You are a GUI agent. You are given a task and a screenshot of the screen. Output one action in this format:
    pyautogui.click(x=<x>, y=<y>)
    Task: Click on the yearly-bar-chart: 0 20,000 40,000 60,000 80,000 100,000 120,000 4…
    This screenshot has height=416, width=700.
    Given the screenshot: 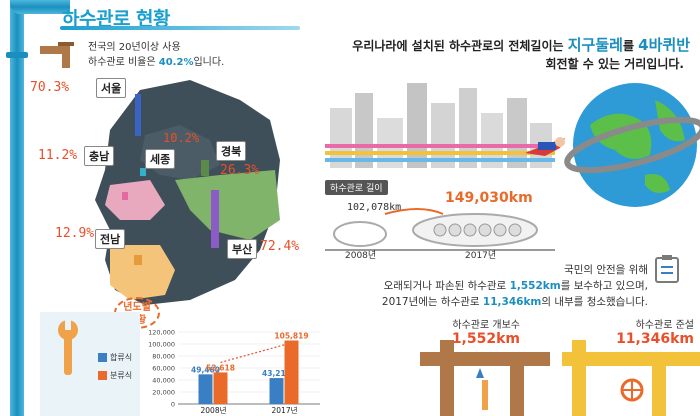 What is the action you would take?
    pyautogui.click(x=234, y=372)
    